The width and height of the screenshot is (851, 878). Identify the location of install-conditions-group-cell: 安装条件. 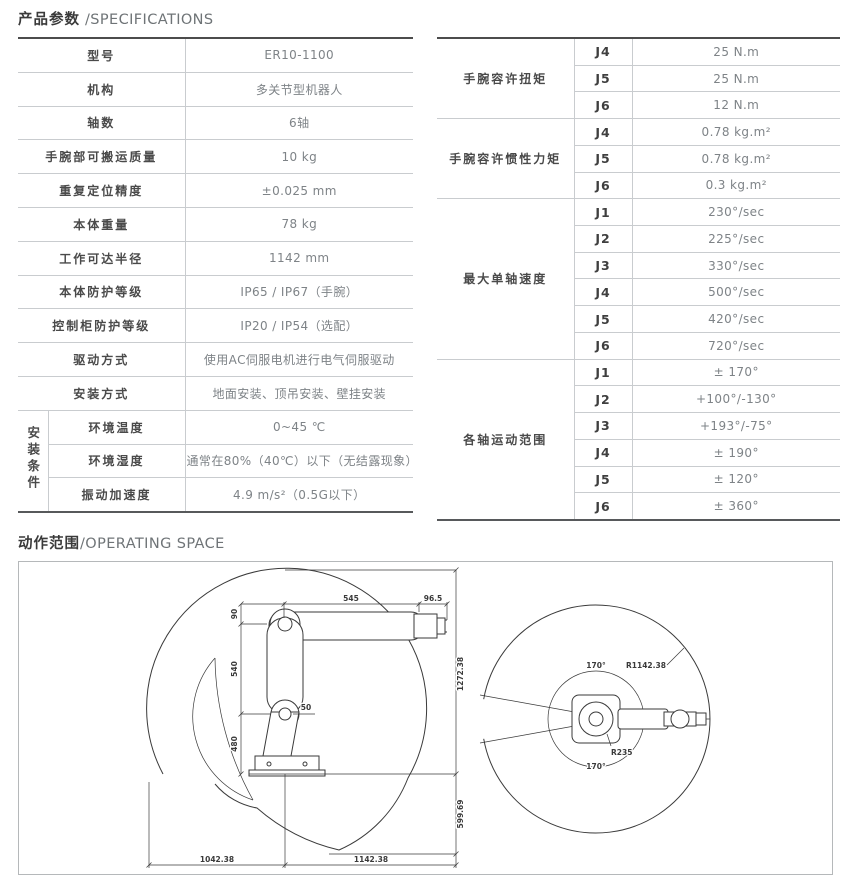
(33, 461).